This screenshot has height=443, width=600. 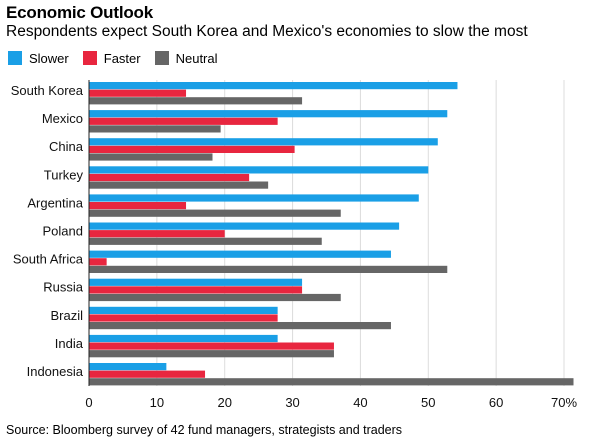 What do you see at coordinates (564, 402) in the screenshot?
I see `x-tick-label: 70%` at bounding box center [564, 402].